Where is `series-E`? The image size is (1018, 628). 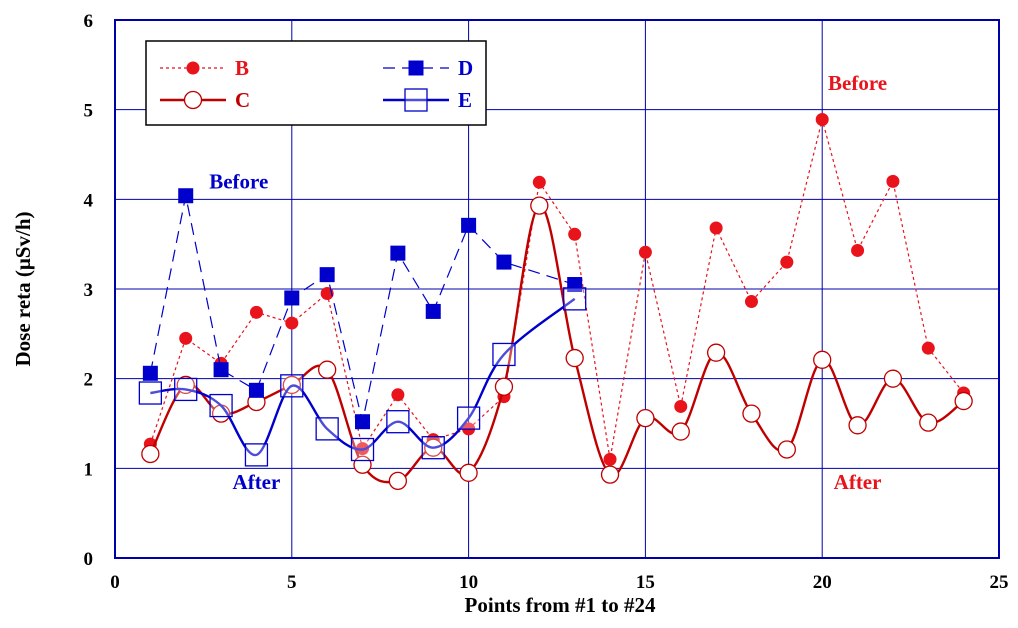 series-E is located at coordinates (362, 377).